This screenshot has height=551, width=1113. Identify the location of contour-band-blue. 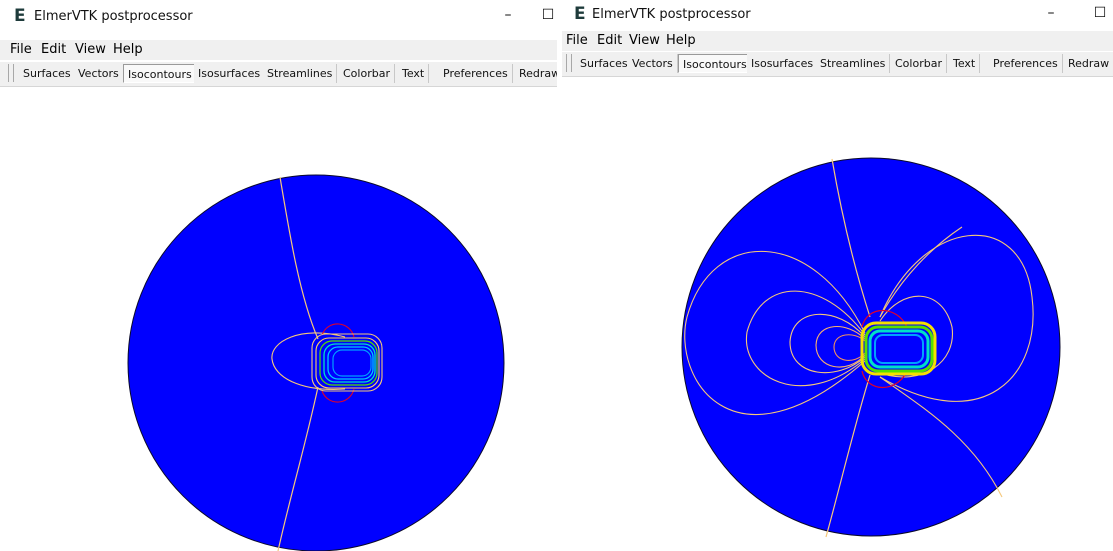
(899, 349).